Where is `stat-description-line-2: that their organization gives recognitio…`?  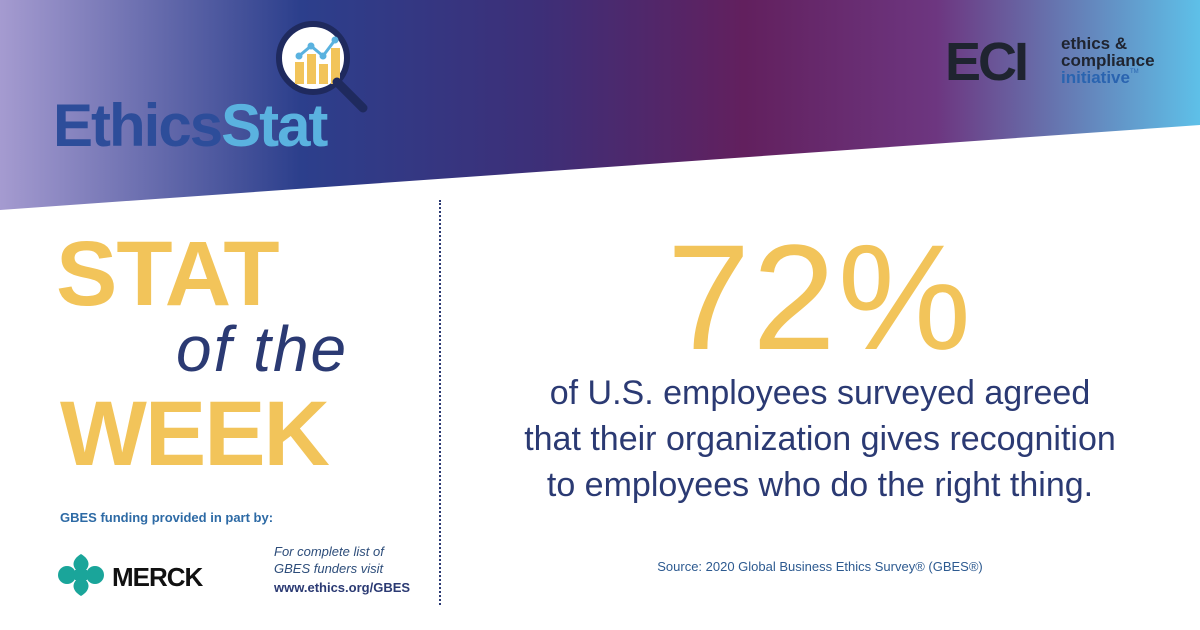 stat-description-line-2: that their organization gives recognitio… is located at coordinates (820, 439).